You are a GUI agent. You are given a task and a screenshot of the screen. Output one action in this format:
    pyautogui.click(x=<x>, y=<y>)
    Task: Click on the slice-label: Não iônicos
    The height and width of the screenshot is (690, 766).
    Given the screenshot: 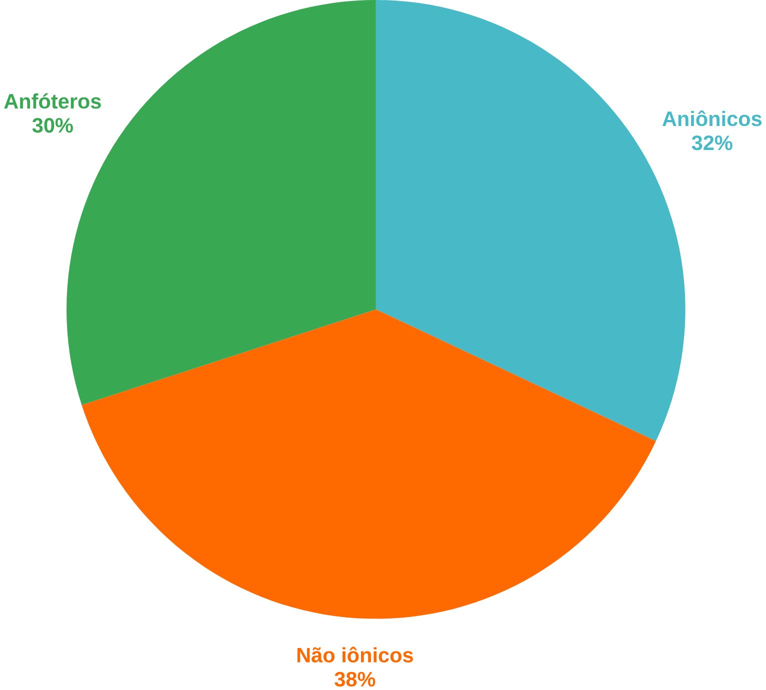 What is the action you would take?
    pyautogui.click(x=355, y=654)
    